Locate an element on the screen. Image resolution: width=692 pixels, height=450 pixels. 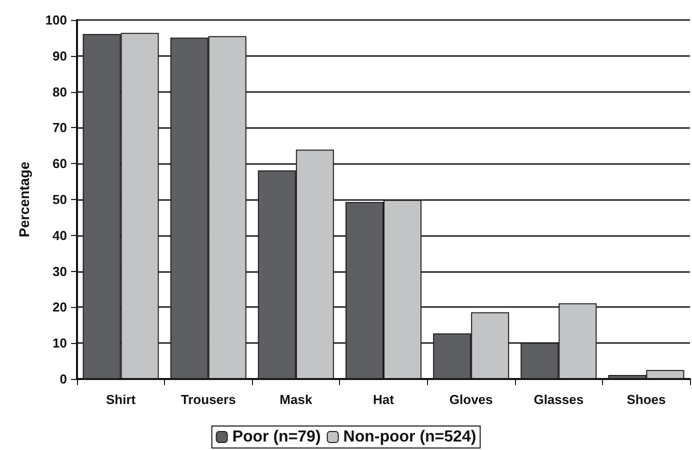
y-tick-label: 90 is located at coordinates (59, 56).